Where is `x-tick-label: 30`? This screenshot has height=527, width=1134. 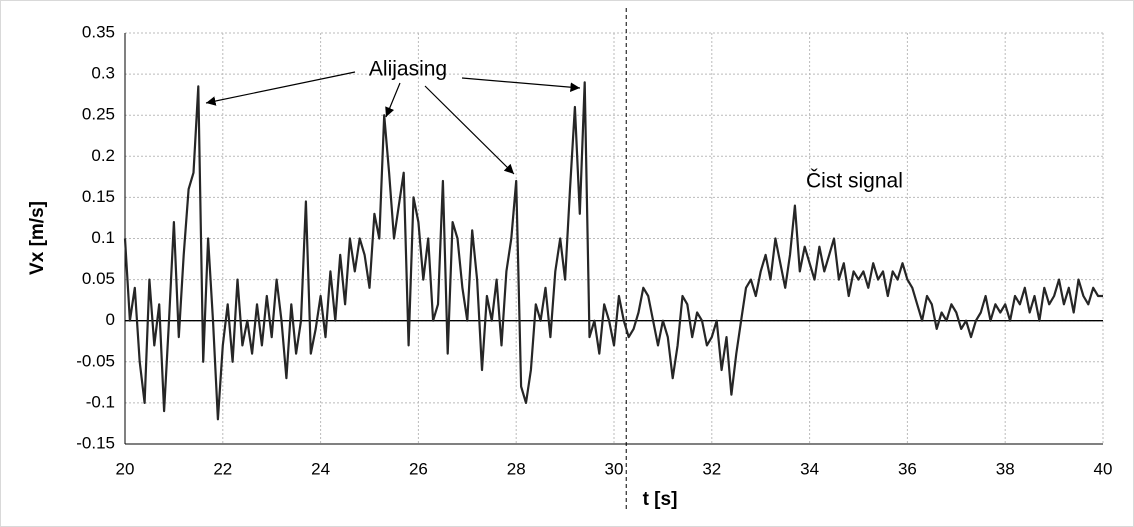
x-tick-label: 30 is located at coordinates (614, 468).